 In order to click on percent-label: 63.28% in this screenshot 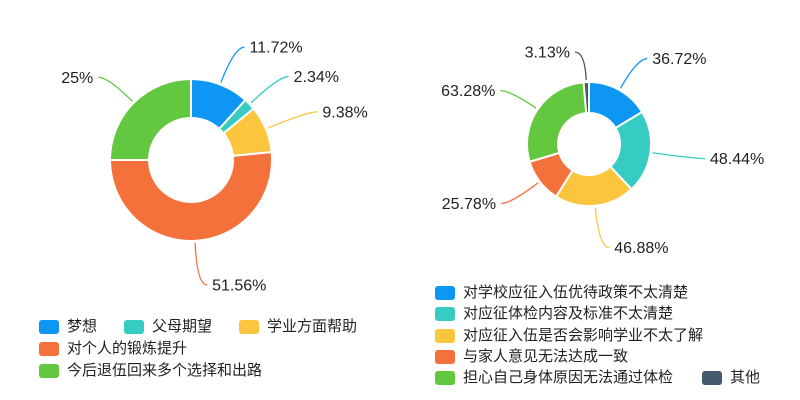, I will do `click(468, 91)`.